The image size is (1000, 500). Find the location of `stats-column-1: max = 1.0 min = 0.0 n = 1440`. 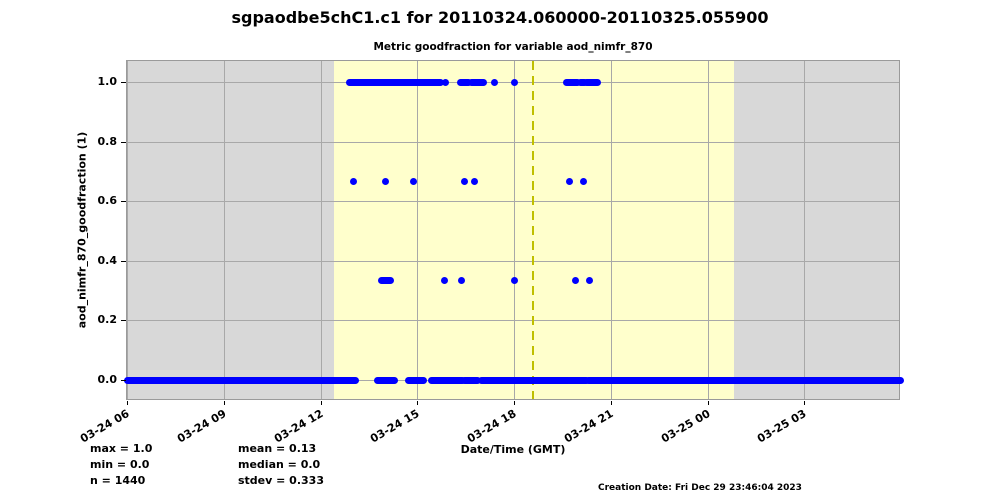

stats-column-1: max = 1.0 min = 0.0 n = 1440 is located at coordinates (121, 465).